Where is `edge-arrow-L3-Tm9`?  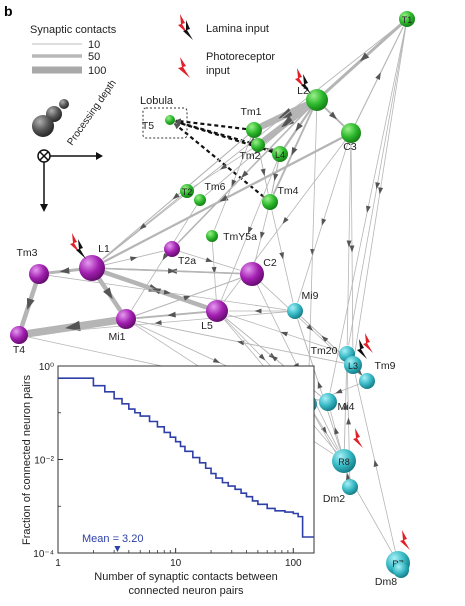 edge-arrow-L3-Tm9 is located at coordinates (359, 372).